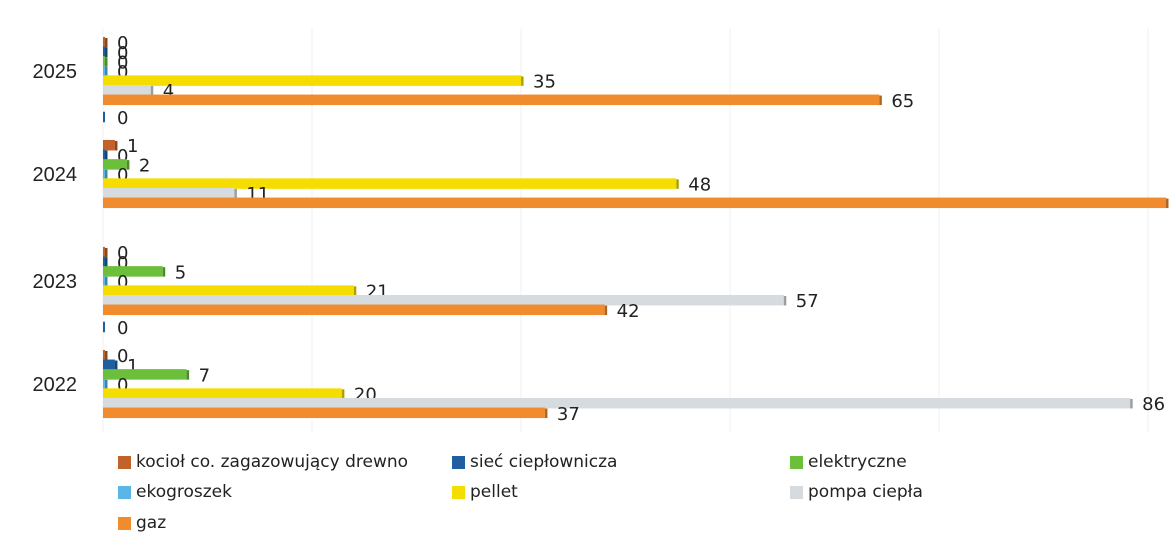 Image resolution: width=1176 pixels, height=535 pixels. I want to click on bar-sieć-ciepłownicza-2024, so click(104, 155).